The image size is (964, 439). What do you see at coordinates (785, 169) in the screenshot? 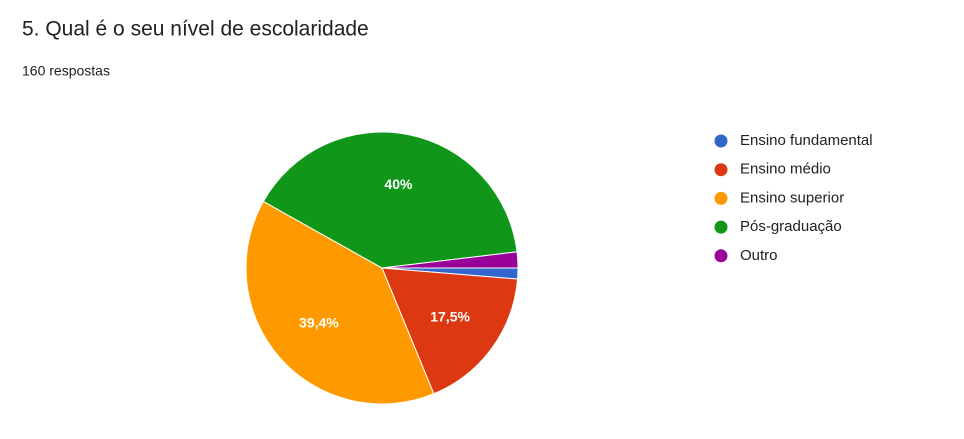
I see `legend-label: Ensino médio` at bounding box center [785, 169].